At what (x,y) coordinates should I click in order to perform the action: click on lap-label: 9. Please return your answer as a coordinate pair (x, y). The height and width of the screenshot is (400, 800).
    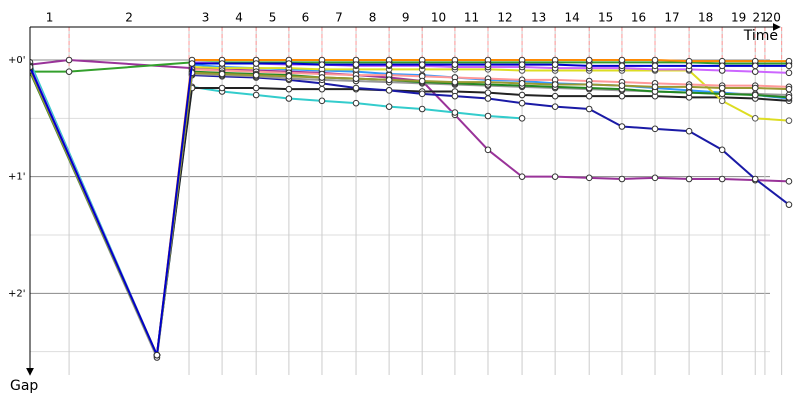
    Looking at the image, I should click on (406, 18).